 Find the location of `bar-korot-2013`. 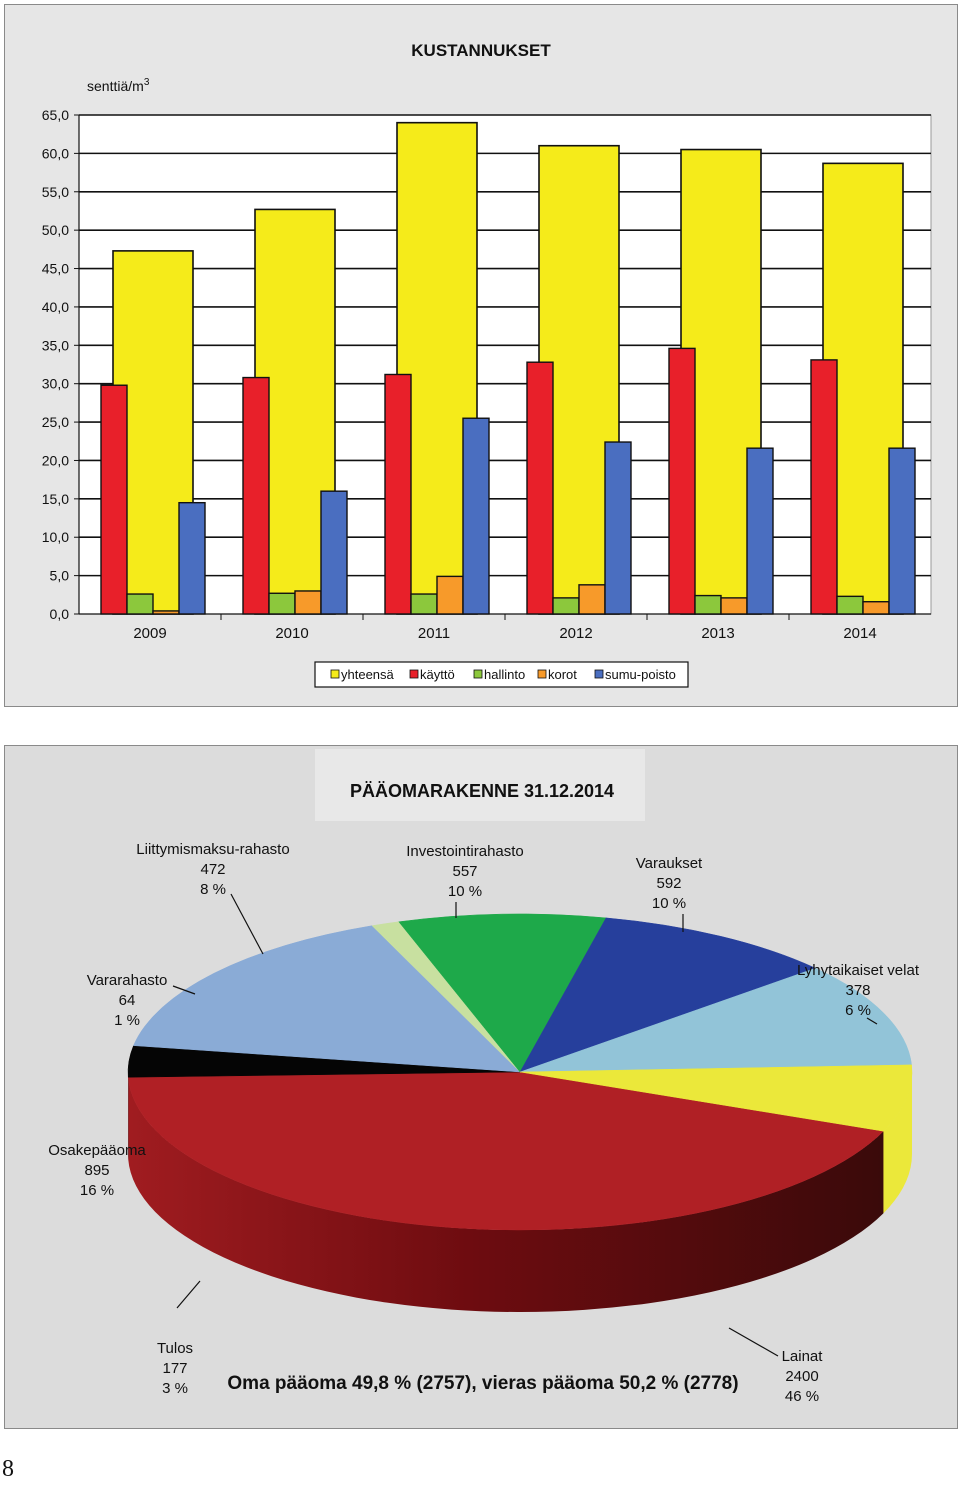

bar-korot-2013 is located at coordinates (734, 606).